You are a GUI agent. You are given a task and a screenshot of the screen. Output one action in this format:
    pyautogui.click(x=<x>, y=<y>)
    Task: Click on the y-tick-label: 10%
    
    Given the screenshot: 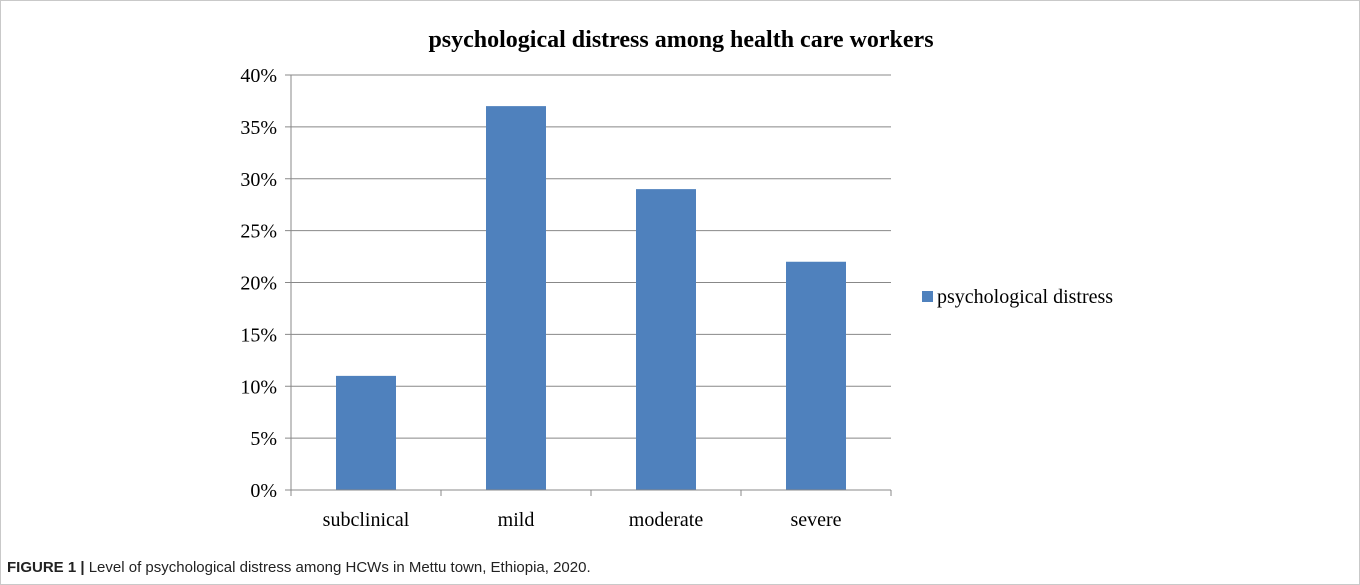 What is the action you would take?
    pyautogui.click(x=258, y=387)
    